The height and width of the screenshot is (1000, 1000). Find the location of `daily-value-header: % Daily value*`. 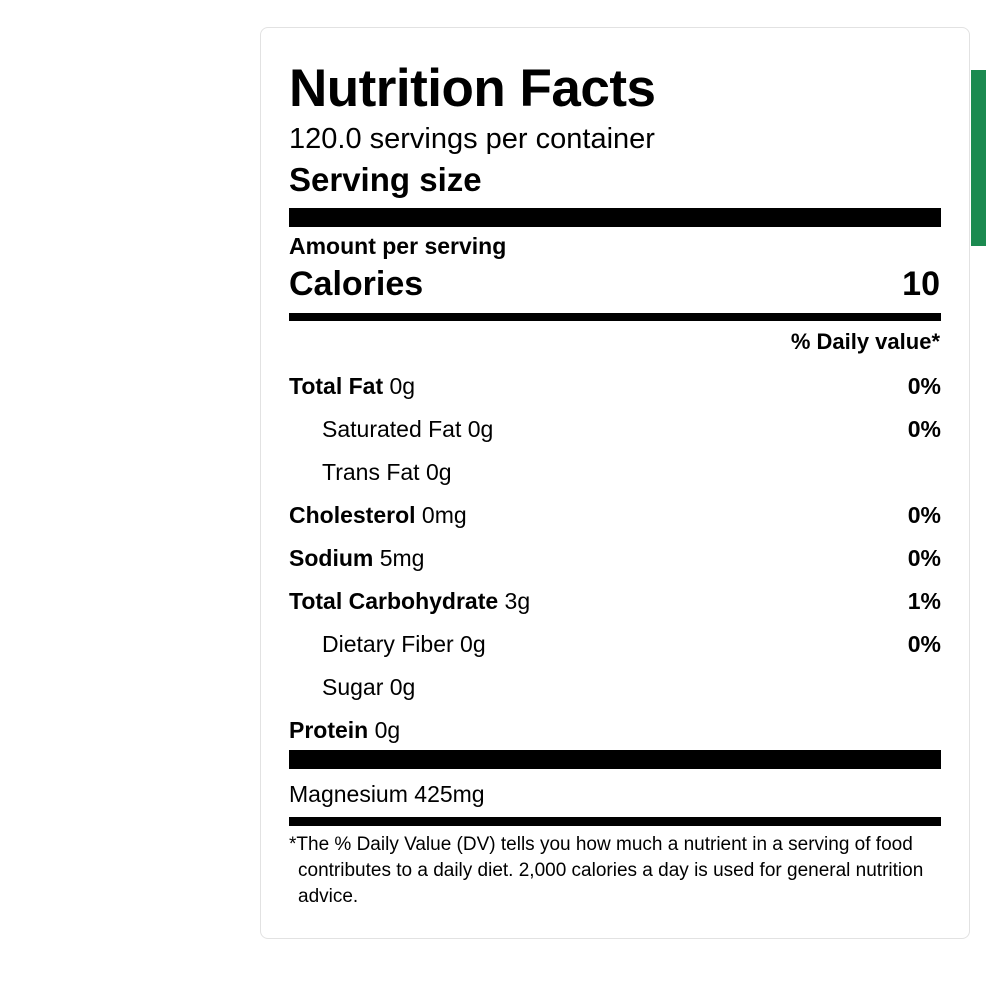

daily-value-header: % Daily value* is located at coordinates (865, 341).